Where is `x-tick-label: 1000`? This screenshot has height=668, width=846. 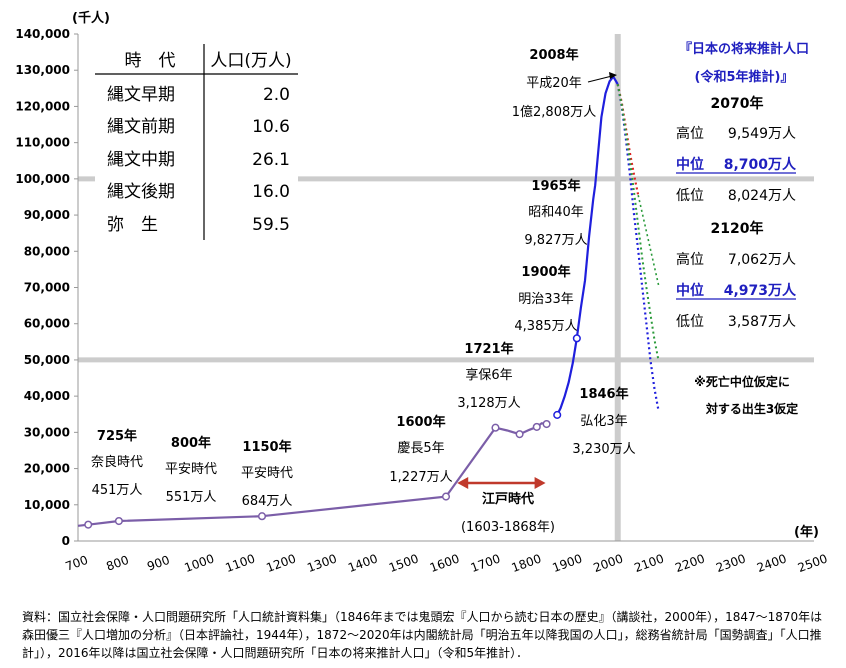 x-tick-label: 1000 is located at coordinates (199, 563).